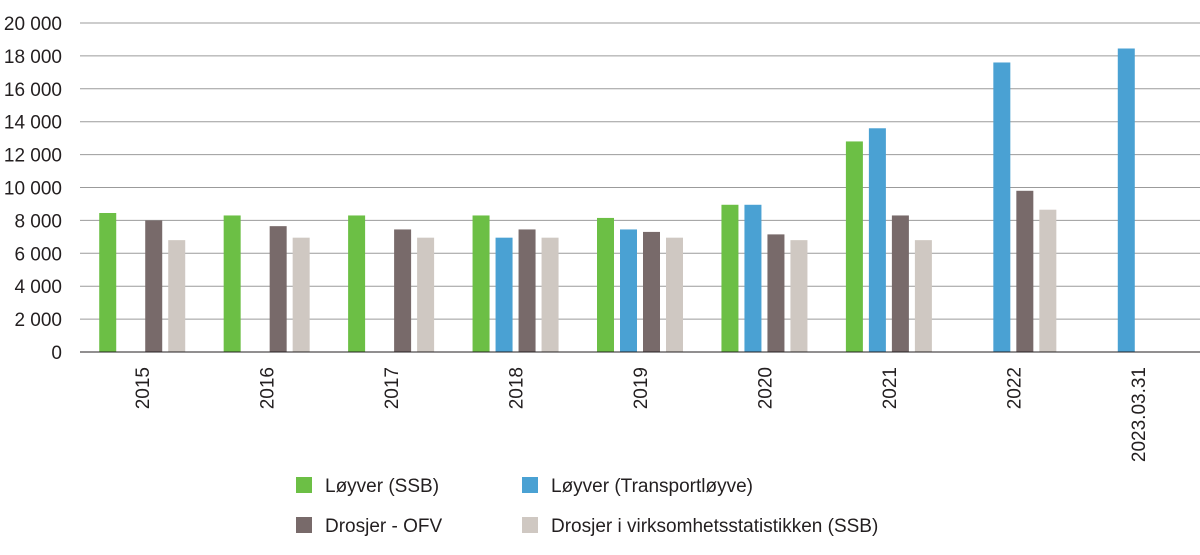  Describe the element at coordinates (33, 90) in the screenshot. I see `y-tick-label: 16 000` at that location.